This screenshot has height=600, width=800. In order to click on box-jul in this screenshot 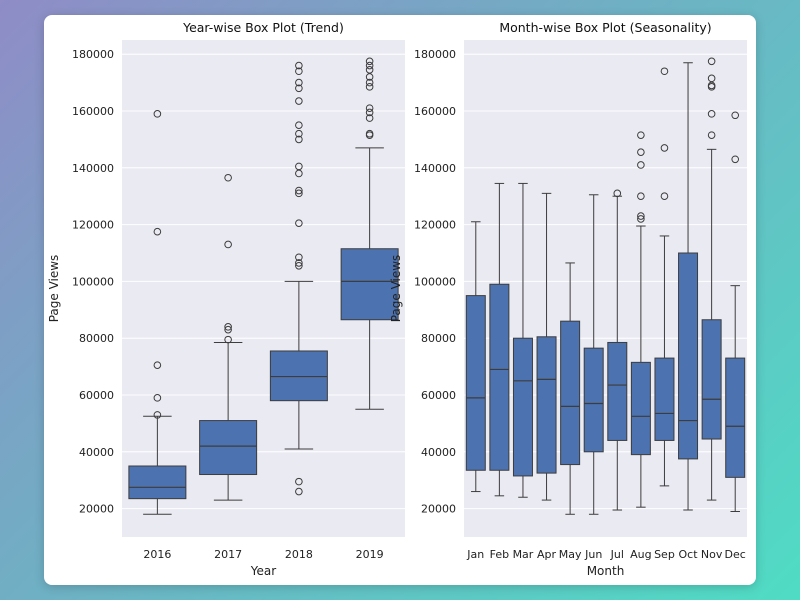, I will do `click(617, 350)`.